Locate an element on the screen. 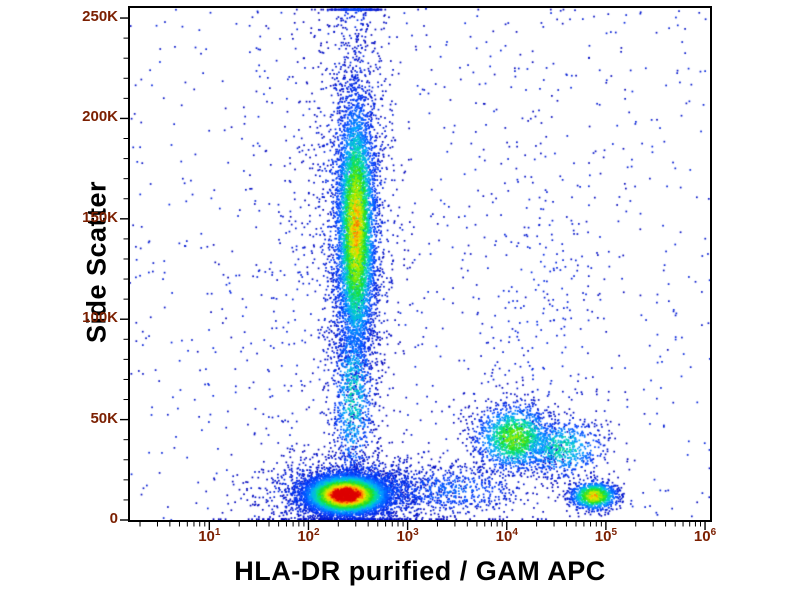  x-tick-label: 103 is located at coordinates (408, 536).